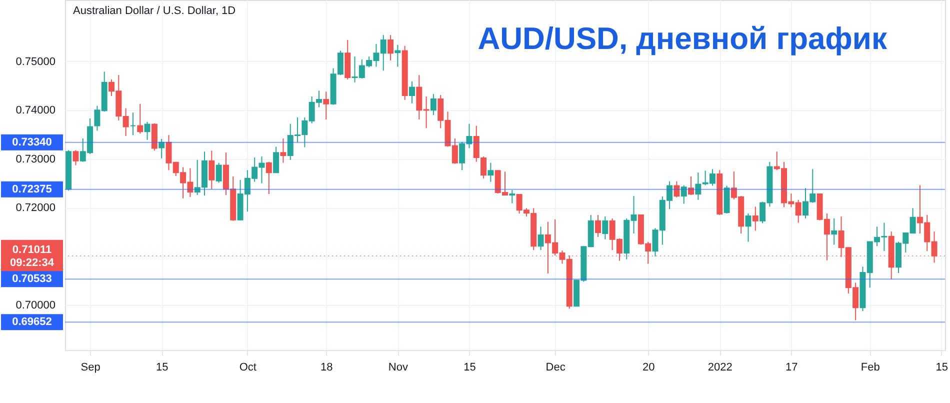 The height and width of the screenshot is (403, 950). I want to click on y-tick-label: 0.70000, so click(36, 306).